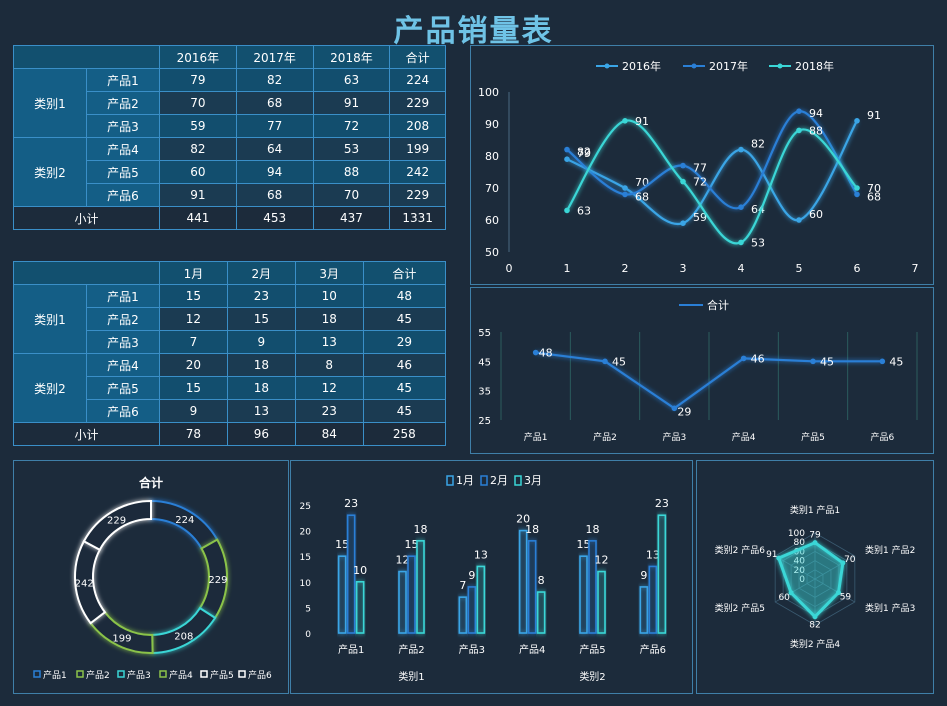  Describe the element at coordinates (417, 195) in the screenshot. I see `table-cell: 229` at that location.